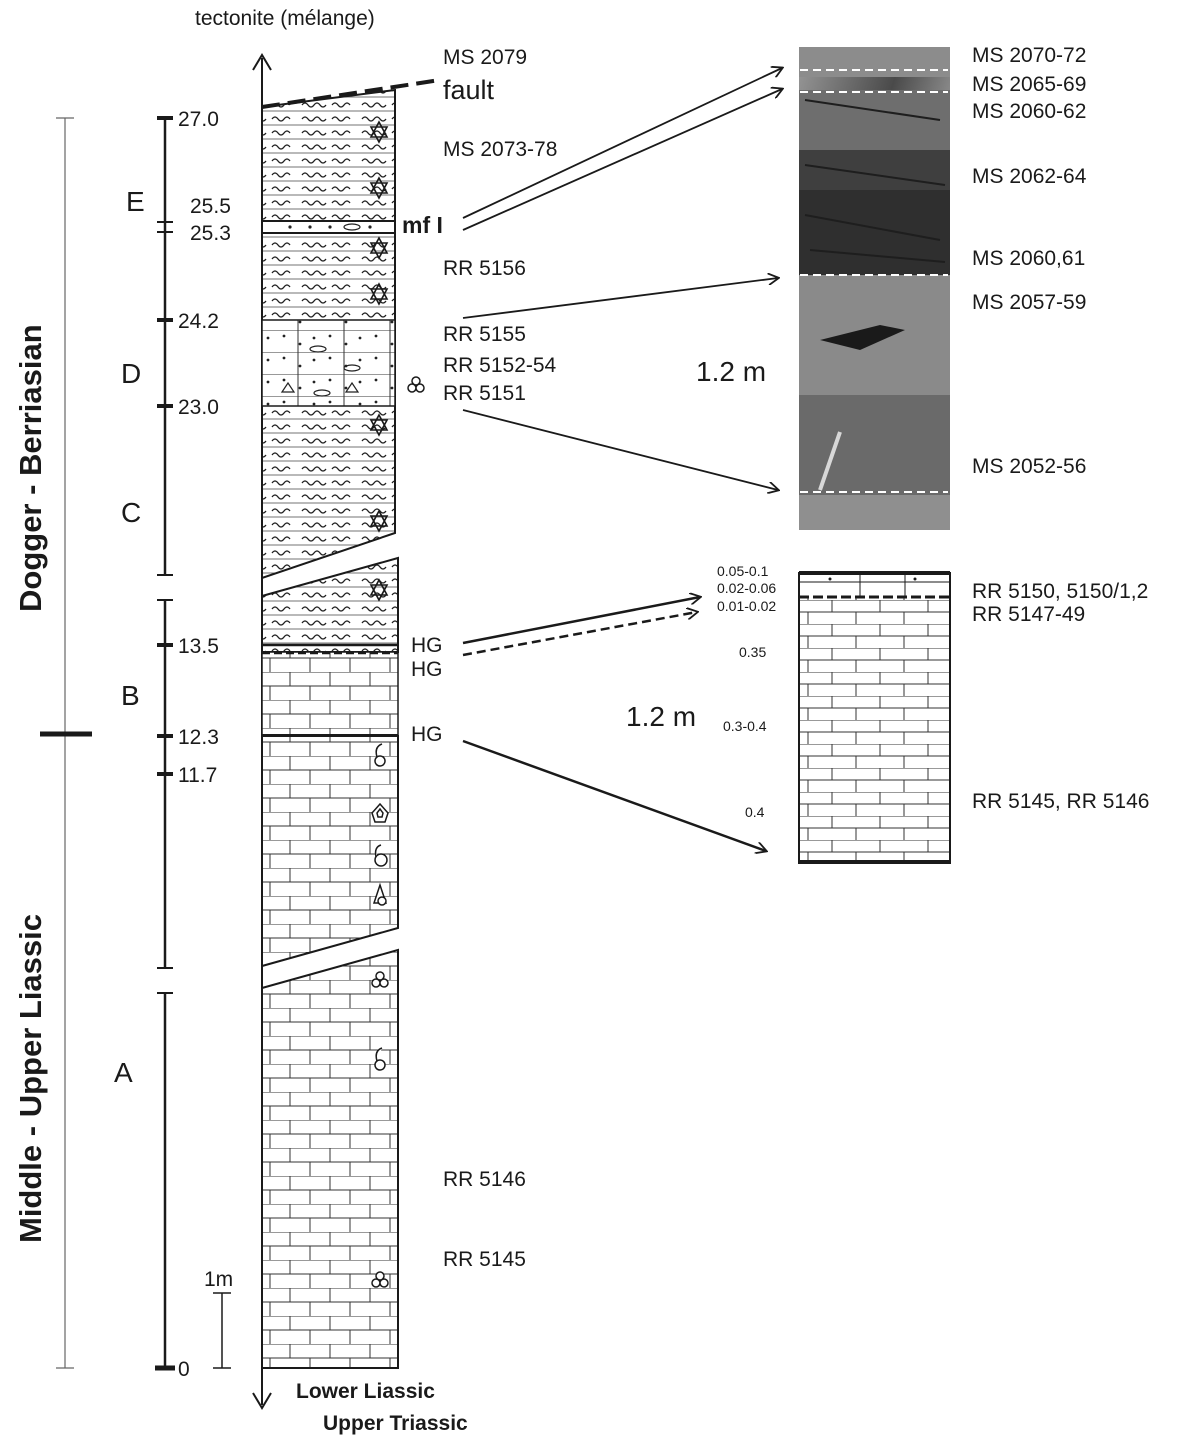 This screenshot has height=1444, width=1183. Describe the element at coordinates (752, 652) in the screenshot. I see `thickness-3: 0.35` at that location.